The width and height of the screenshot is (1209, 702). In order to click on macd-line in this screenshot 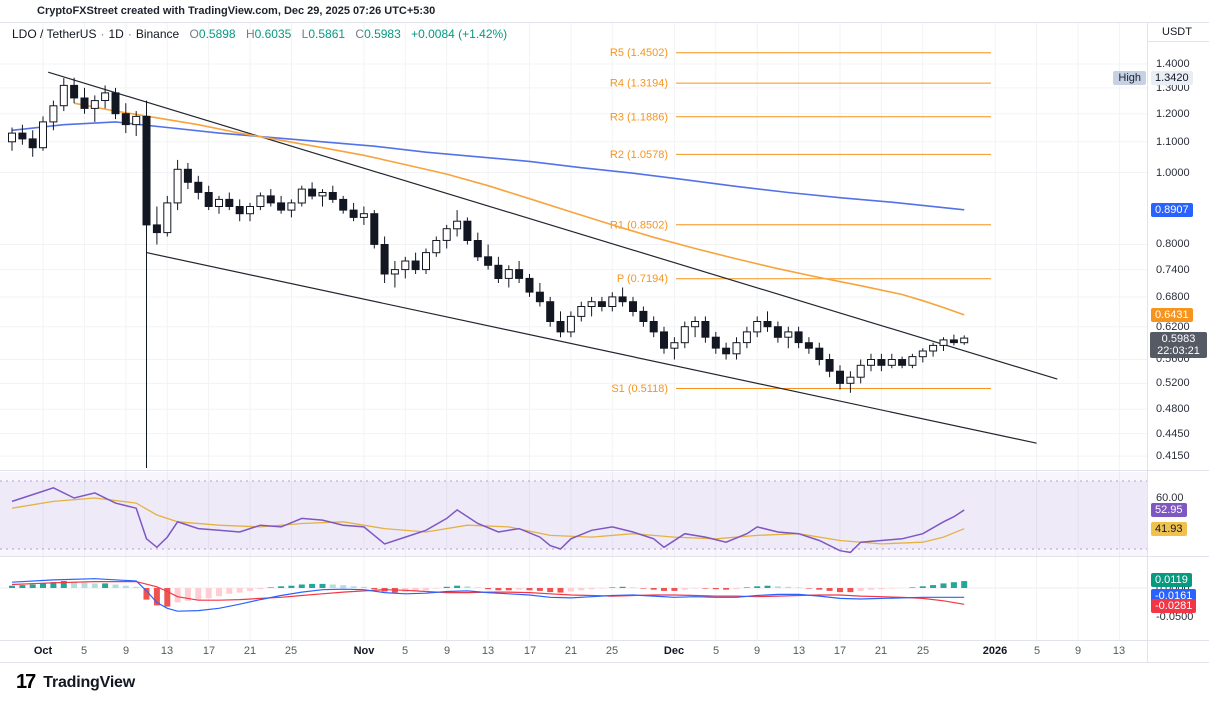, I will do `click(488, 595)`.